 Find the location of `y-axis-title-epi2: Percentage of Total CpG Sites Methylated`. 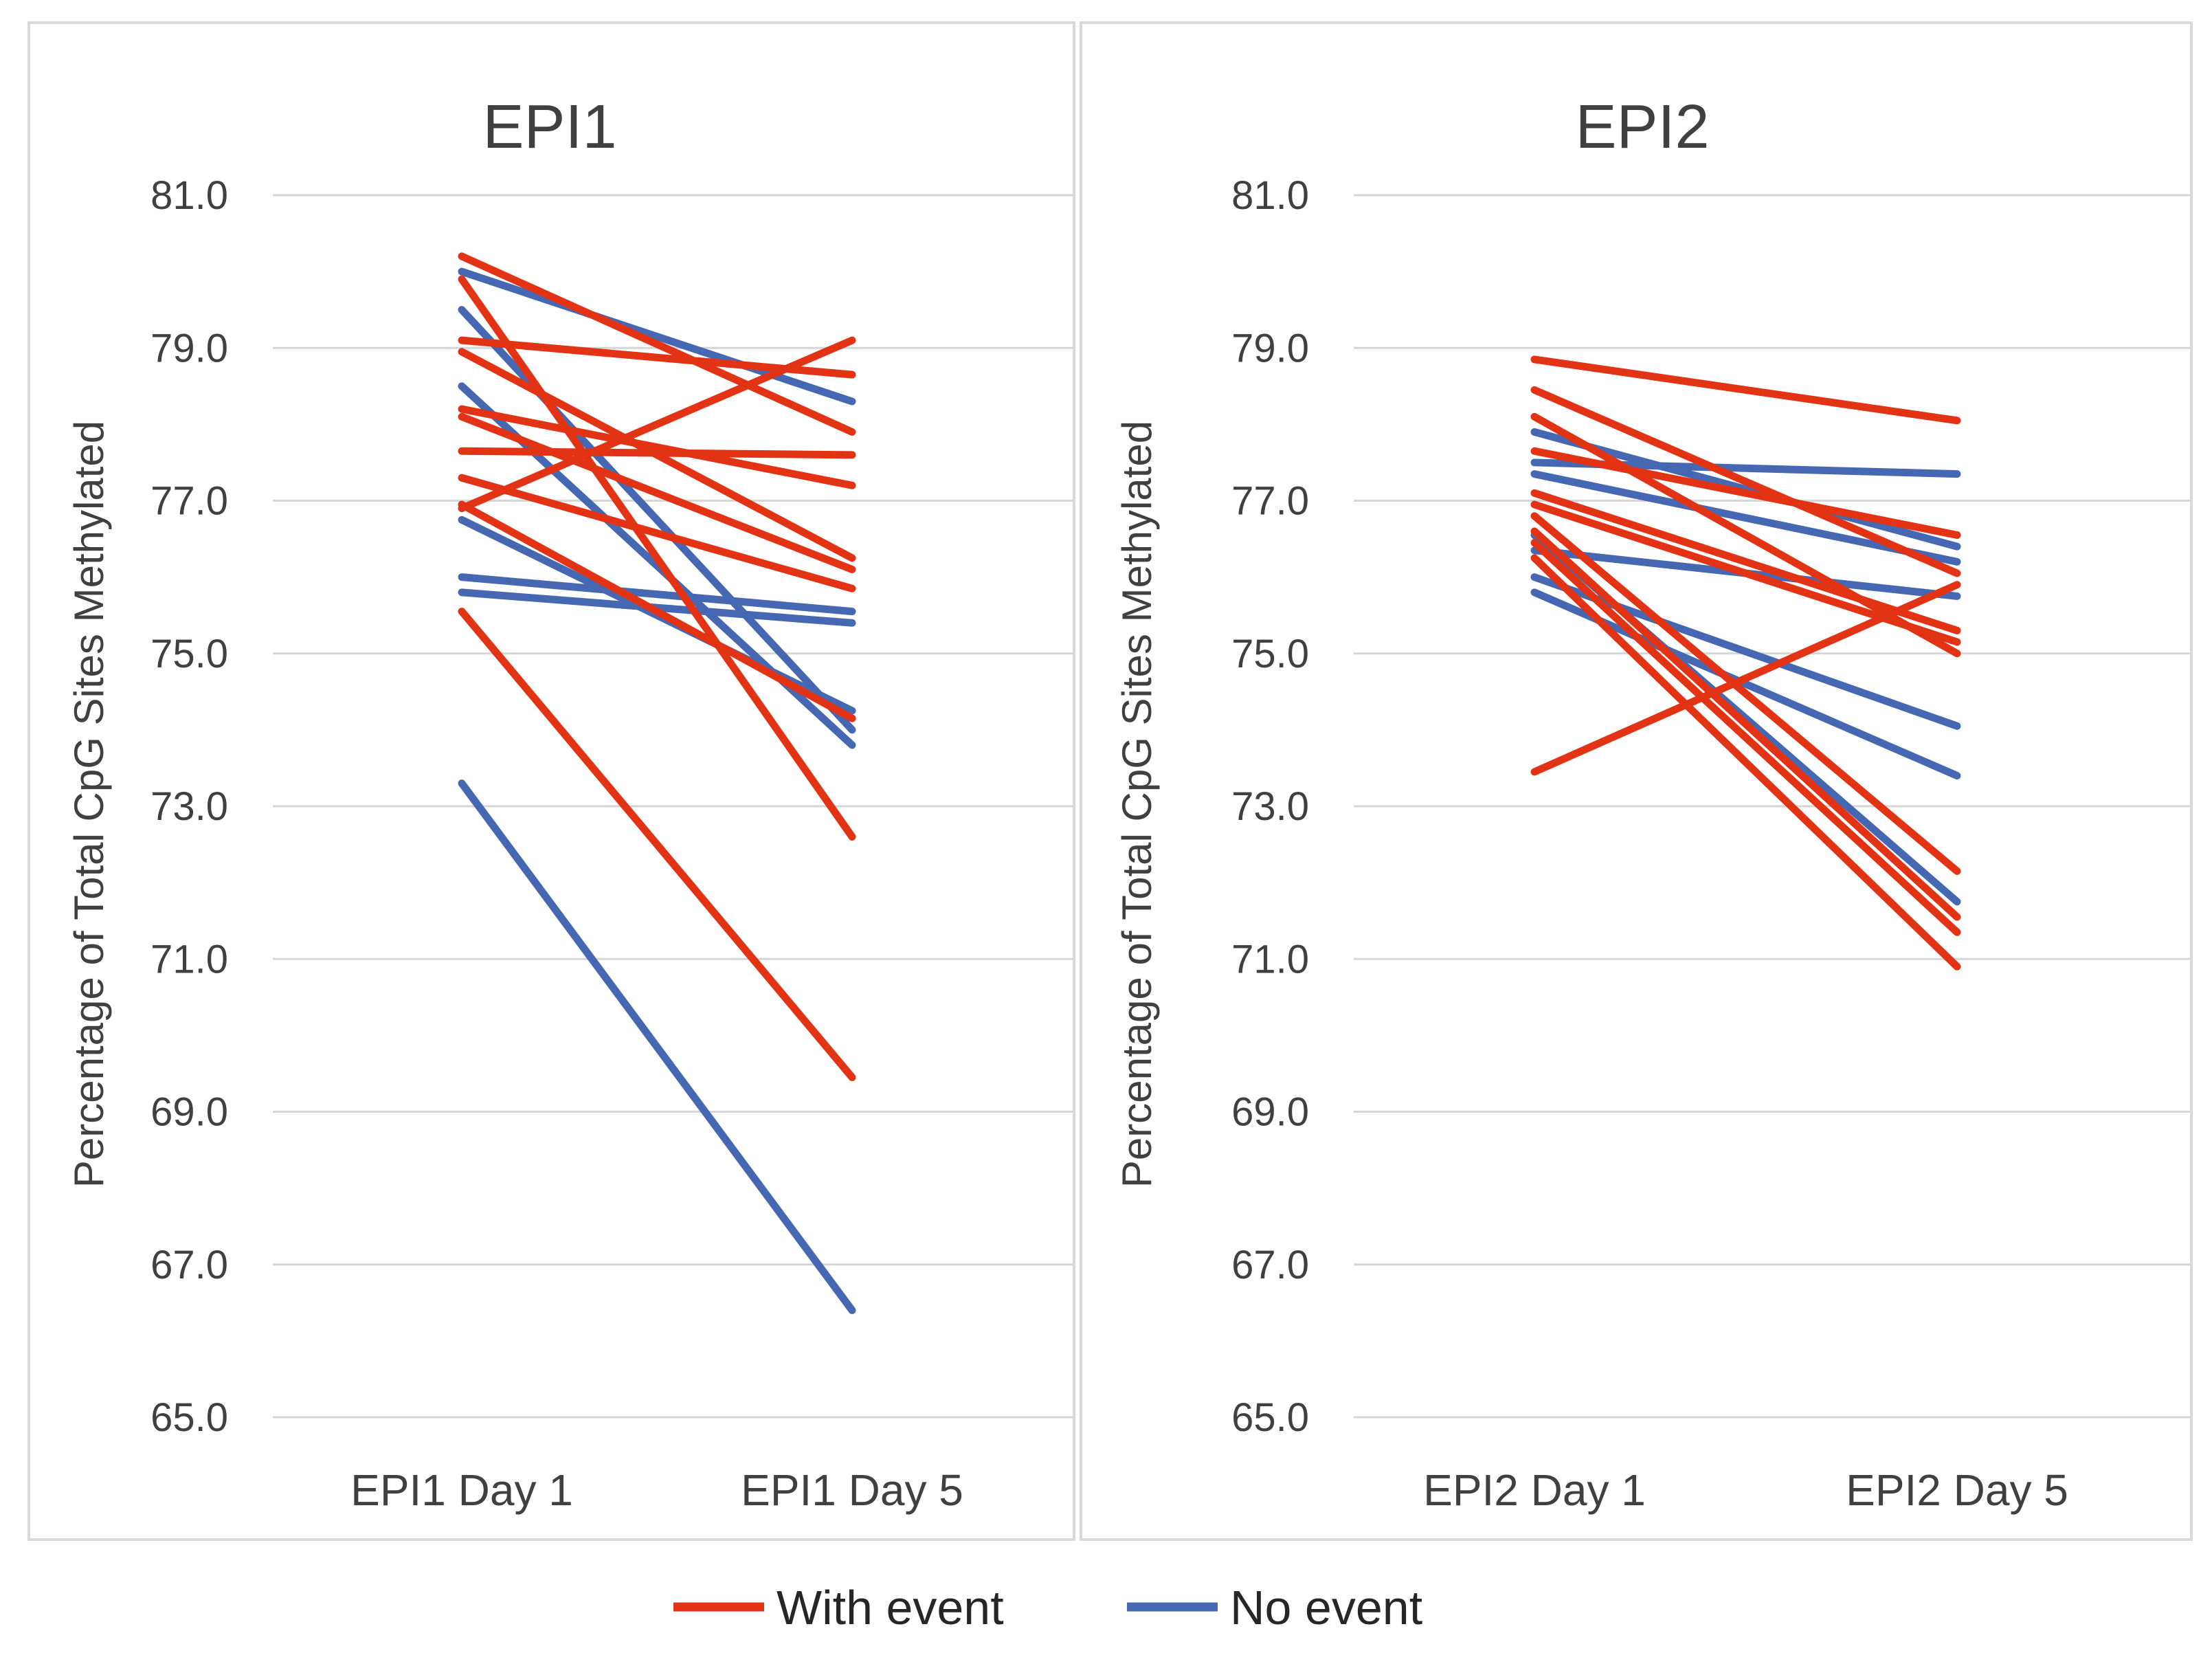

y-axis-title-epi2: Percentage of Total CpG Sites Methylated is located at coordinates (1137, 804).